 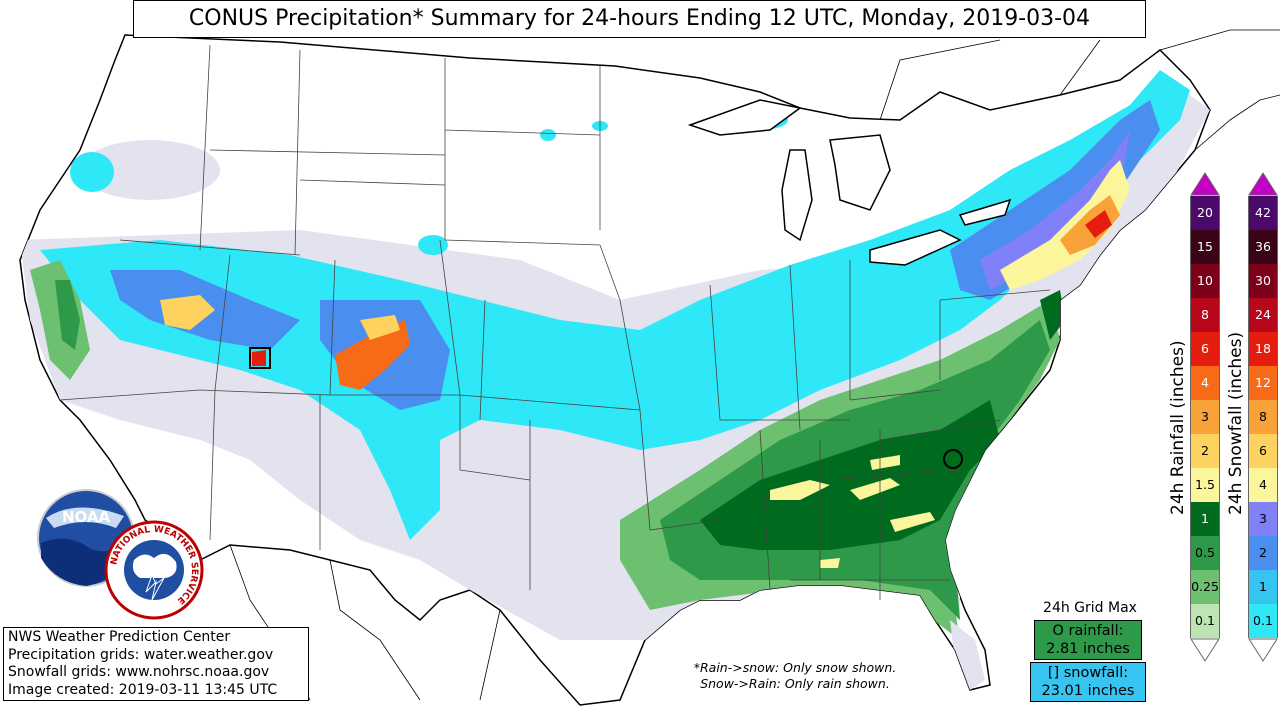 I want to click on snow-legend-cell: 4, so click(x=1263, y=485).